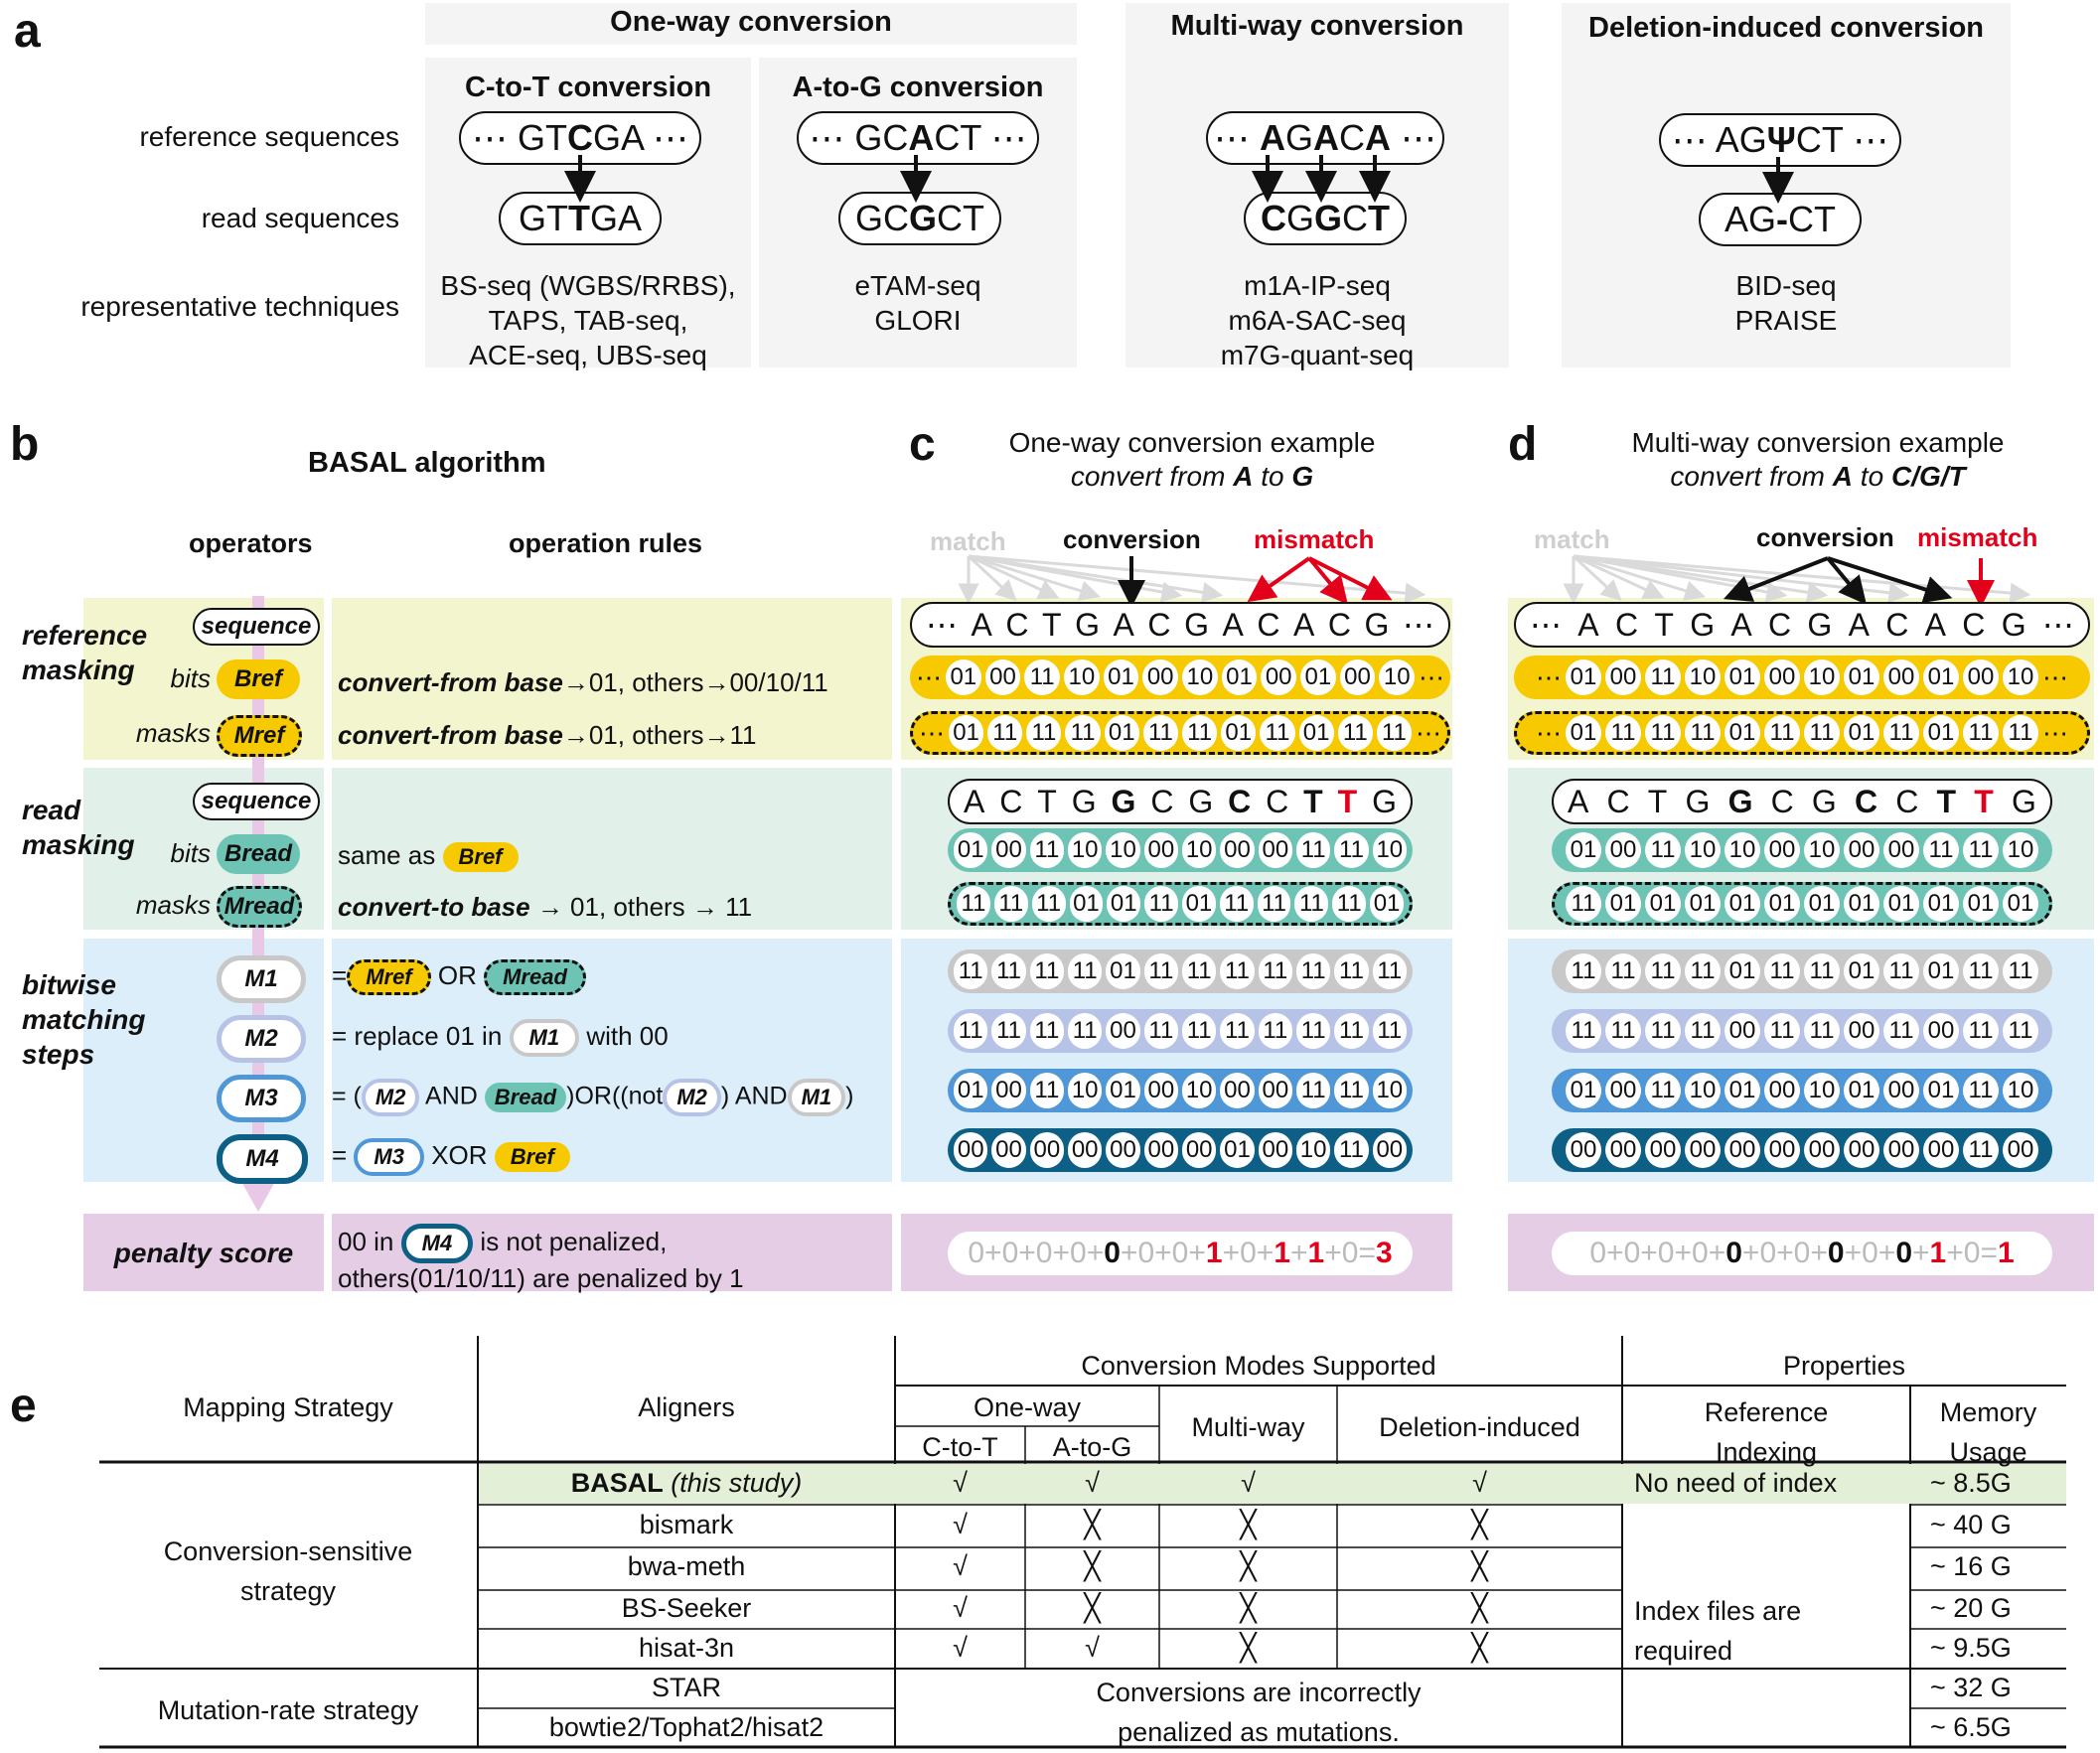 Image resolution: width=2100 pixels, height=1753 pixels. I want to click on d-subtitle: convert from A to C/G/T, so click(1818, 476).